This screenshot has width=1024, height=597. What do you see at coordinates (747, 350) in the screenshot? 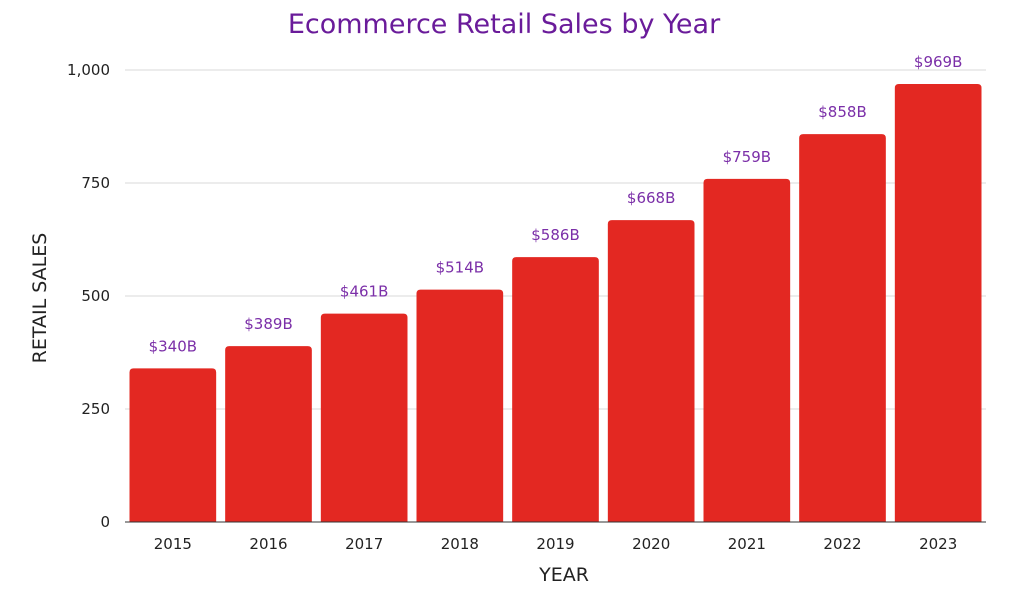
I see `bar-2021` at bounding box center [747, 350].